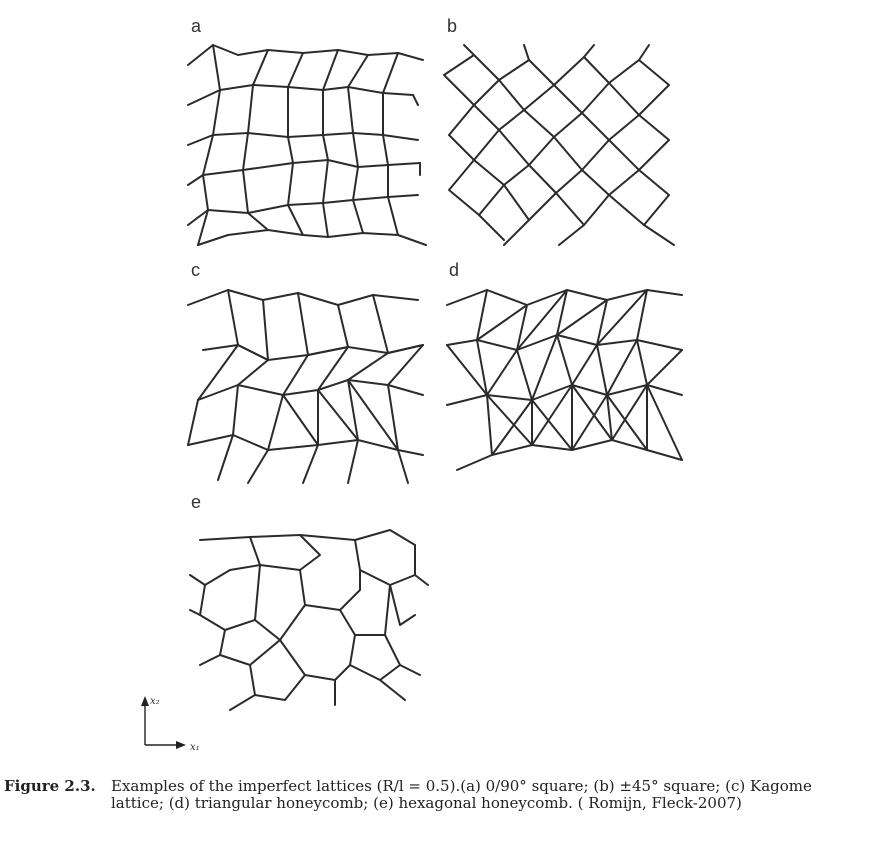  What do you see at coordinates (195, 747) in the screenshot?
I see `x1-label: x₁` at bounding box center [195, 747].